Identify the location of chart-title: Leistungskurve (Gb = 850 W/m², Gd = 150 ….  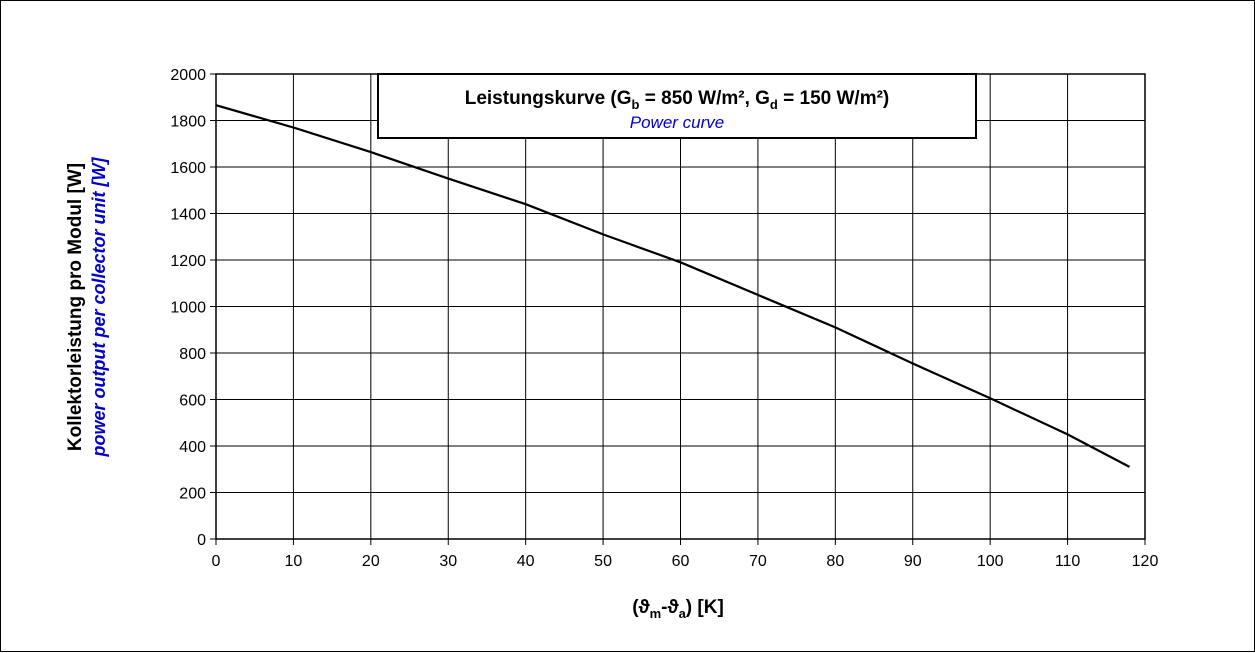
(677, 100).